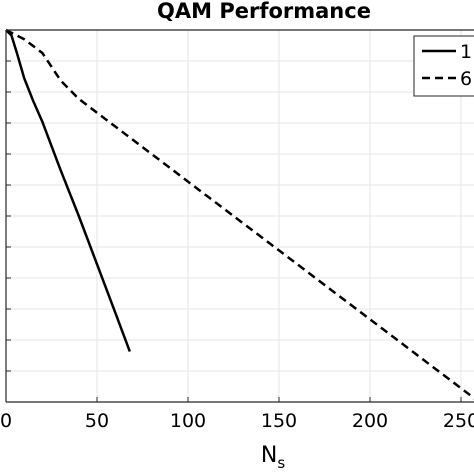  What do you see at coordinates (279, 421) in the screenshot?
I see `x-tick-label: 150` at bounding box center [279, 421].